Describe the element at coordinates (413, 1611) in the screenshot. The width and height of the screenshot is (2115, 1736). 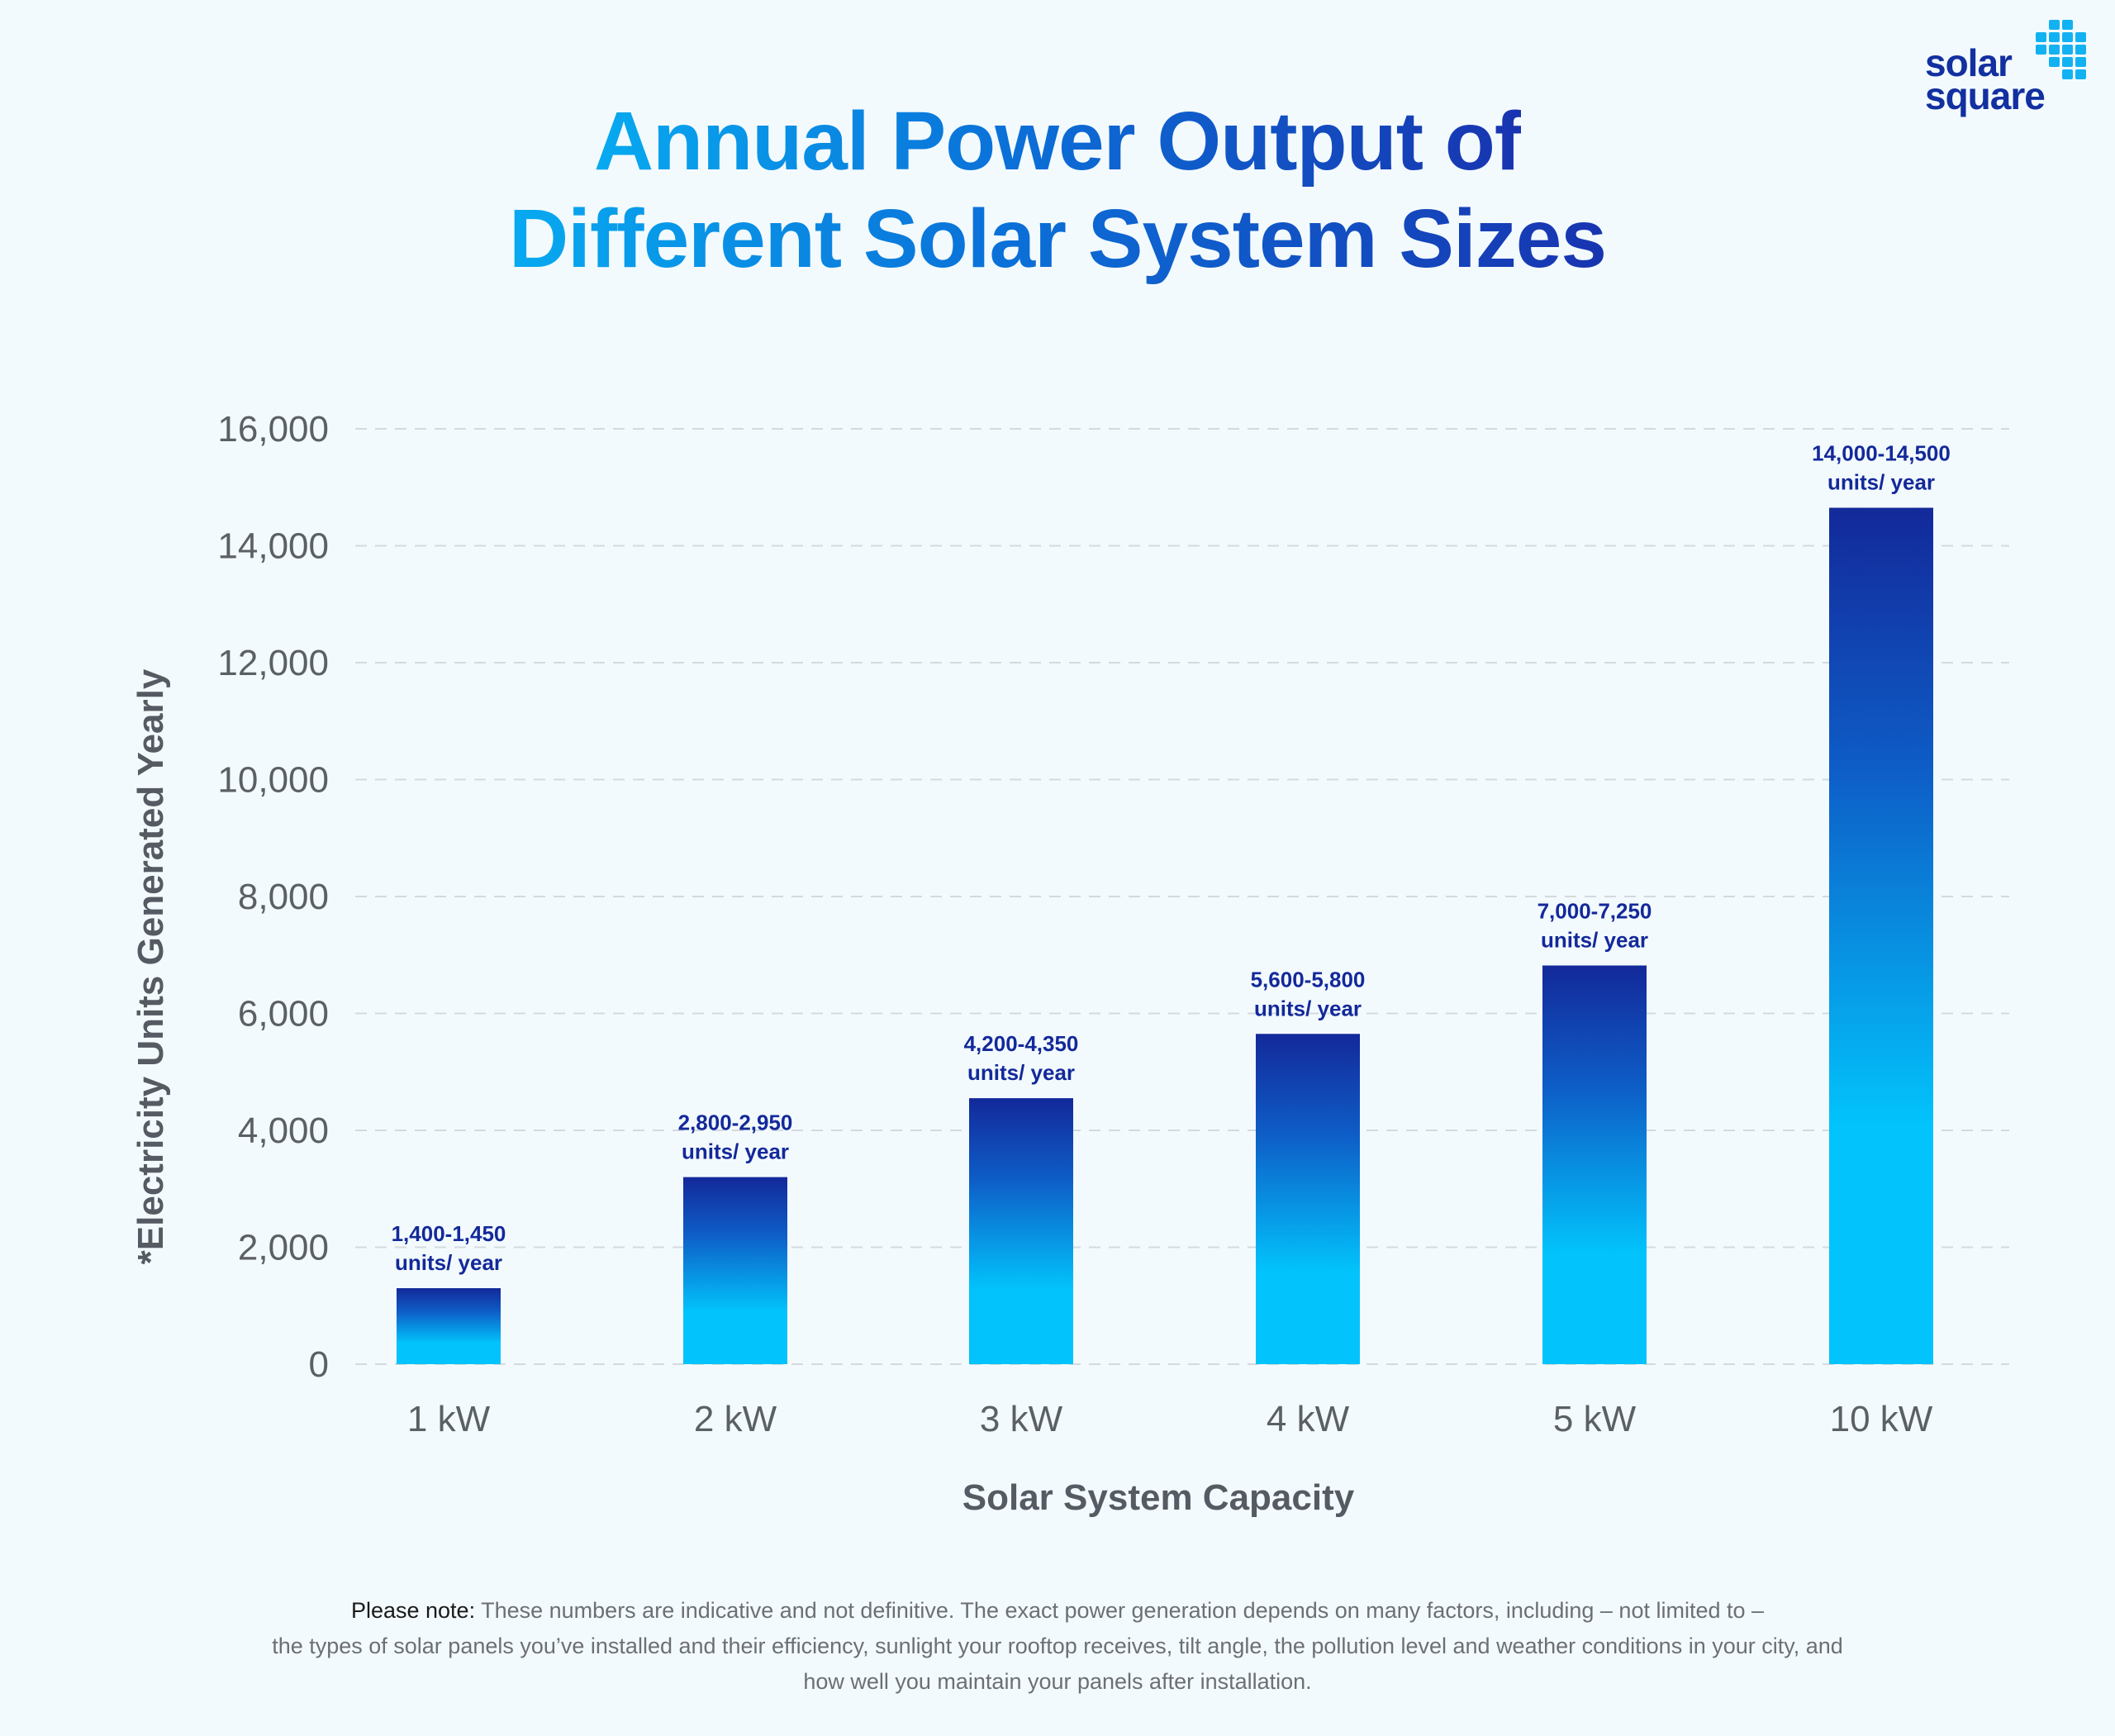
I see `footnote-lead: Please note:` at that location.